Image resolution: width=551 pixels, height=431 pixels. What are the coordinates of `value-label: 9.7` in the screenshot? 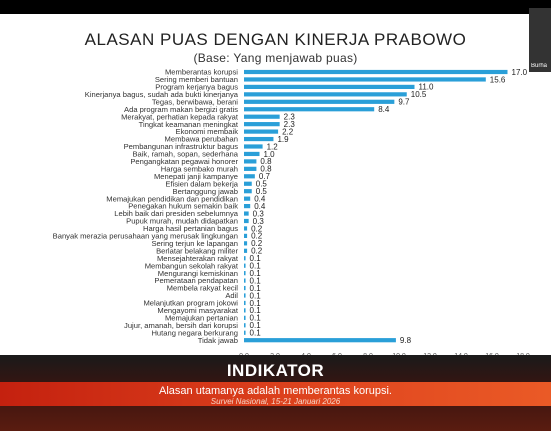 It's located at (404, 102).